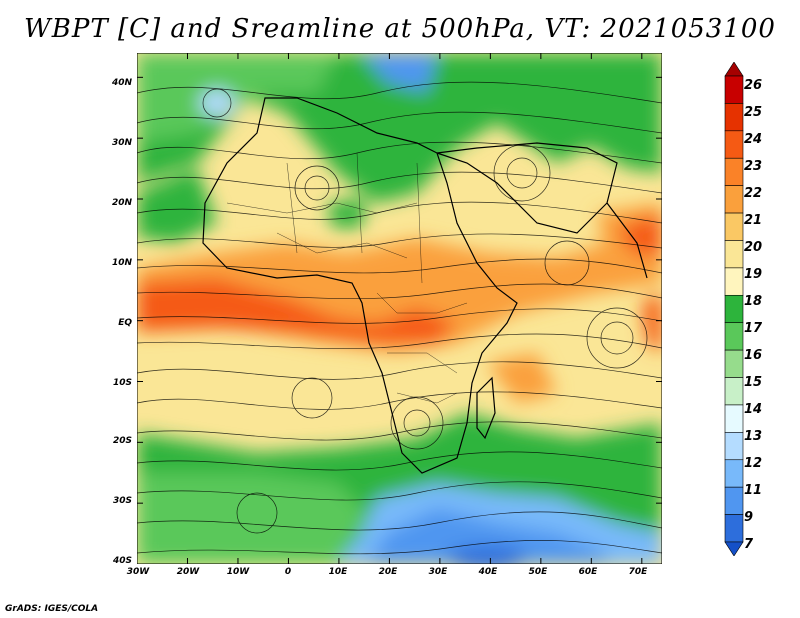 The width and height of the screenshot is (800, 618). I want to click on colorbar-label-7: 7, so click(749, 544).